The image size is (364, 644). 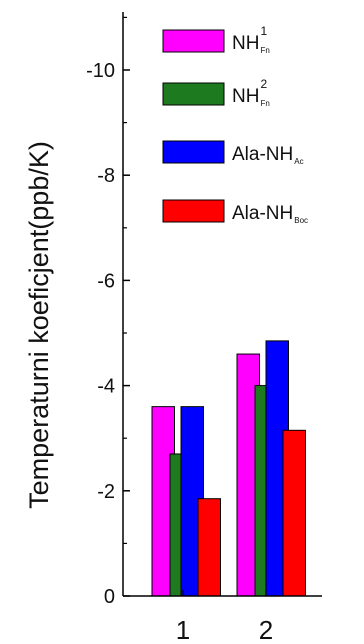 What do you see at coordinates (106, 176) in the screenshot?
I see `y-tick-label: -8` at bounding box center [106, 176].